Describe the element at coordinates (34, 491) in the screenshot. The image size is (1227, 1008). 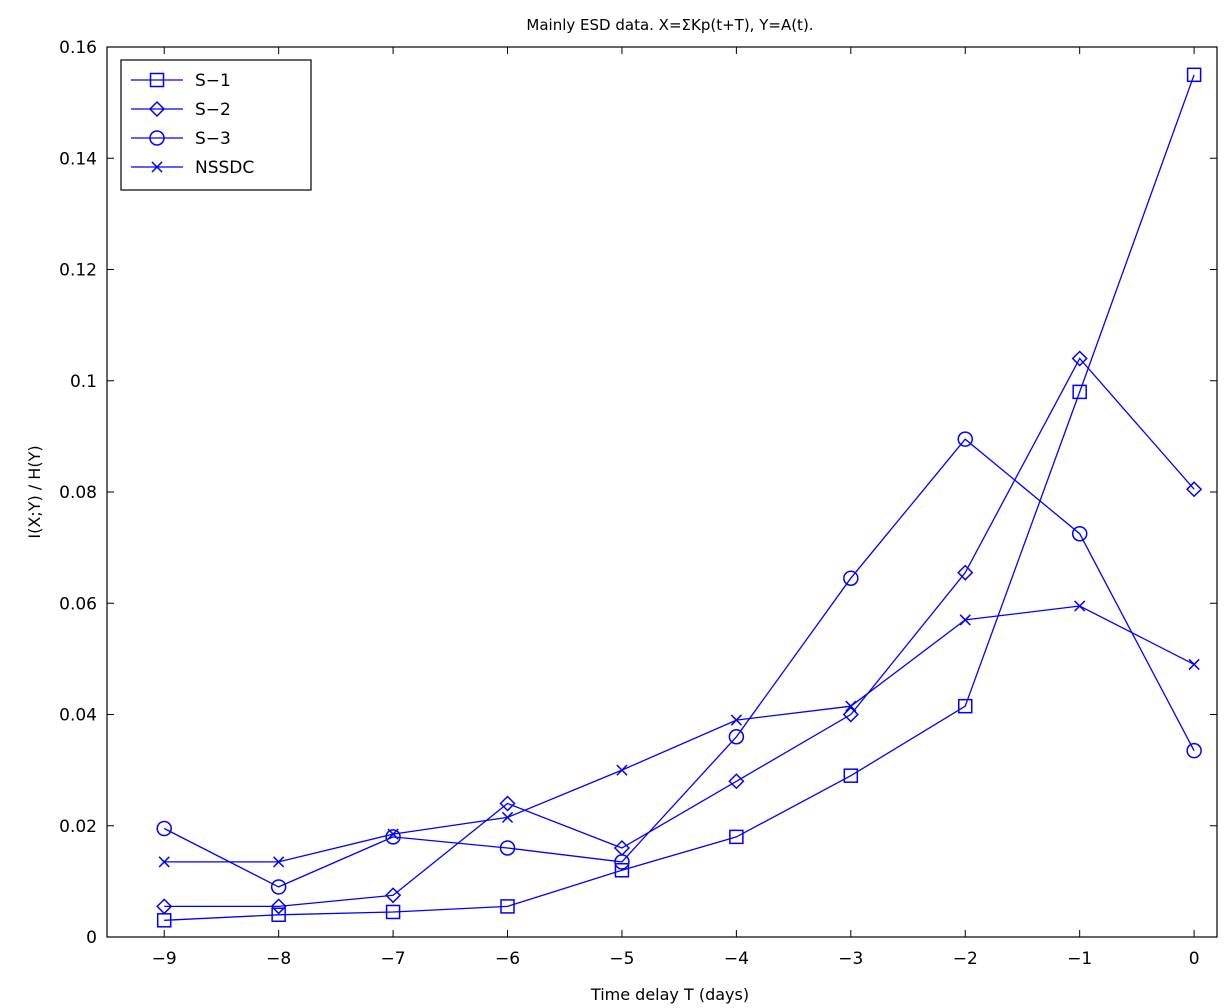
I see `y-axis-label: I(X;Y) / H(Y)` at that location.